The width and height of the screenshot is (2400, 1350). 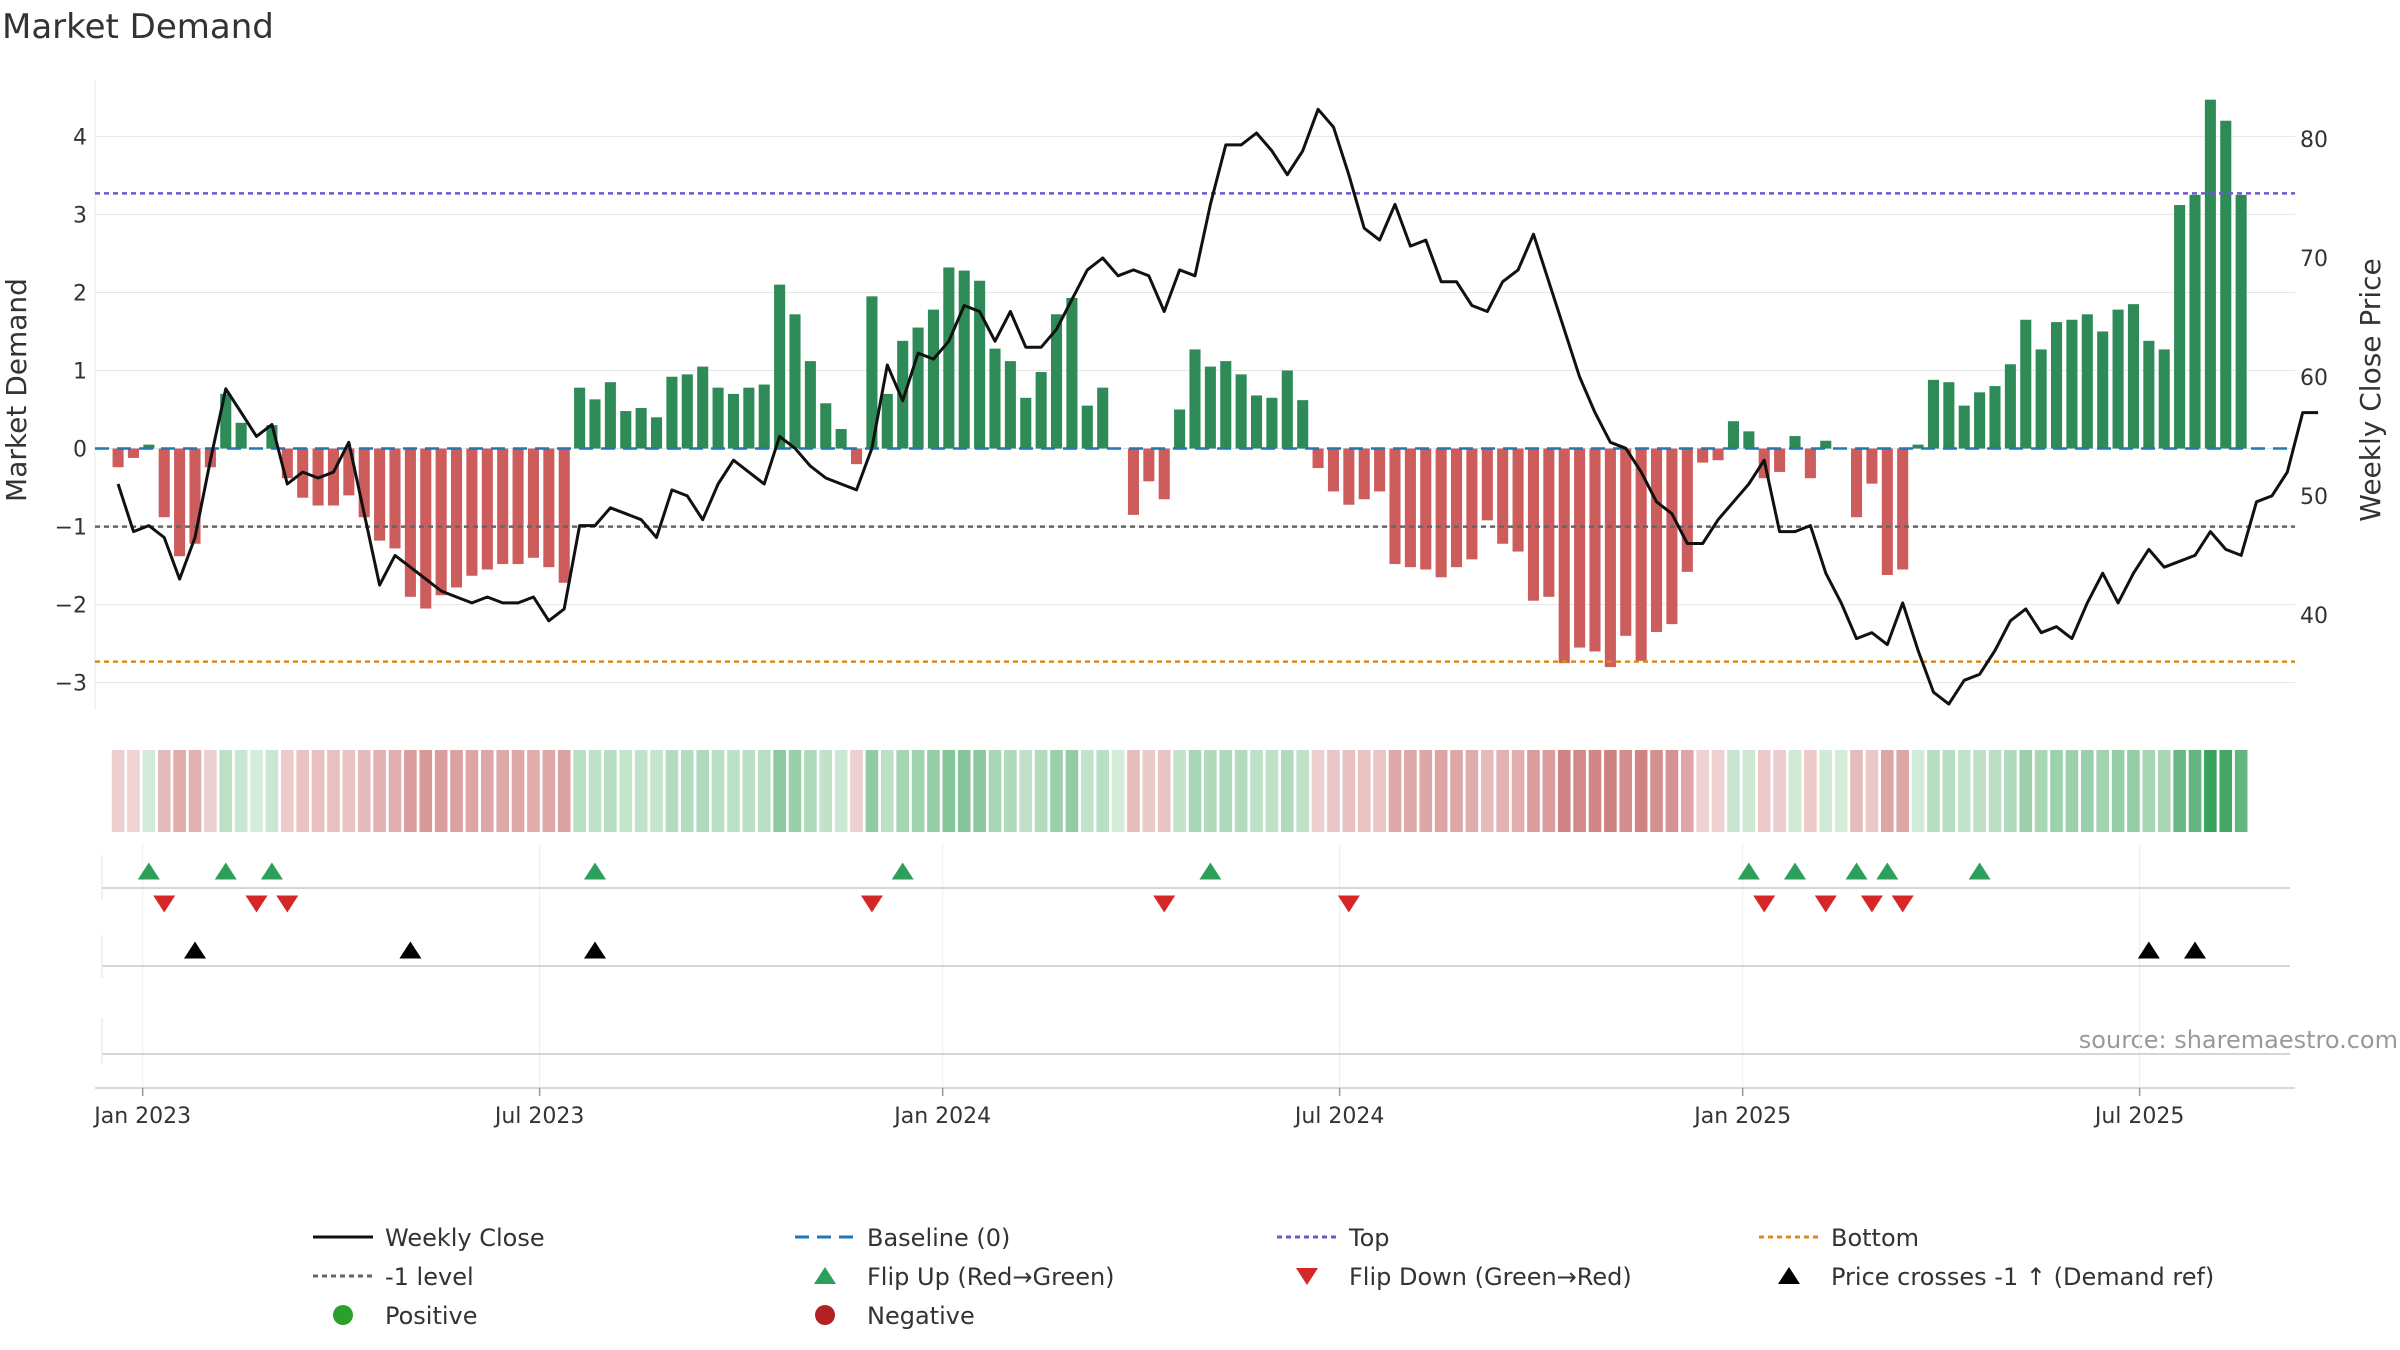 I want to click on legend-label: Flip Down (Green→Red), so click(x=1490, y=1277).